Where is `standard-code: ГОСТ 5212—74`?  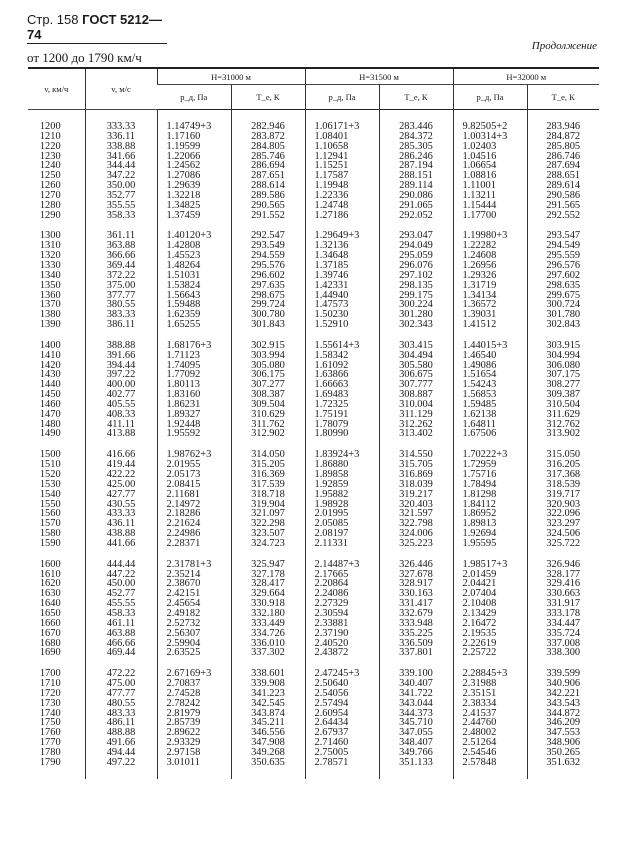
standard-code: ГОСТ 5212—74 is located at coordinates (94, 27).